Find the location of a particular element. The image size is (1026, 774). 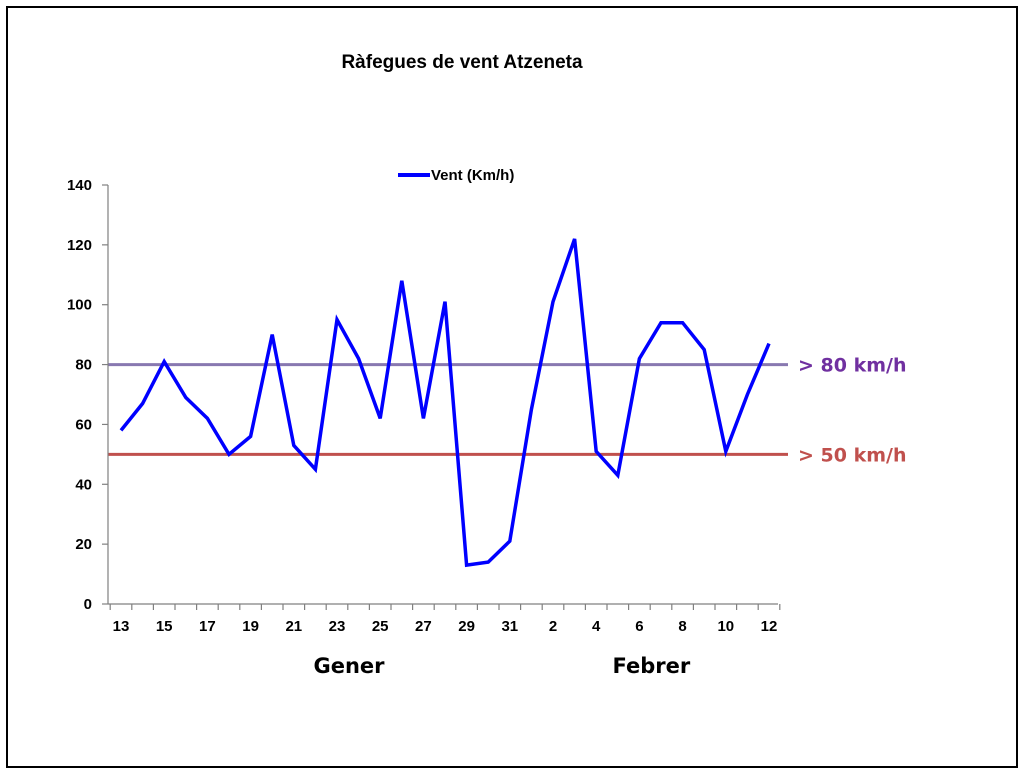

x-tick-label: 10 is located at coordinates (725, 626).